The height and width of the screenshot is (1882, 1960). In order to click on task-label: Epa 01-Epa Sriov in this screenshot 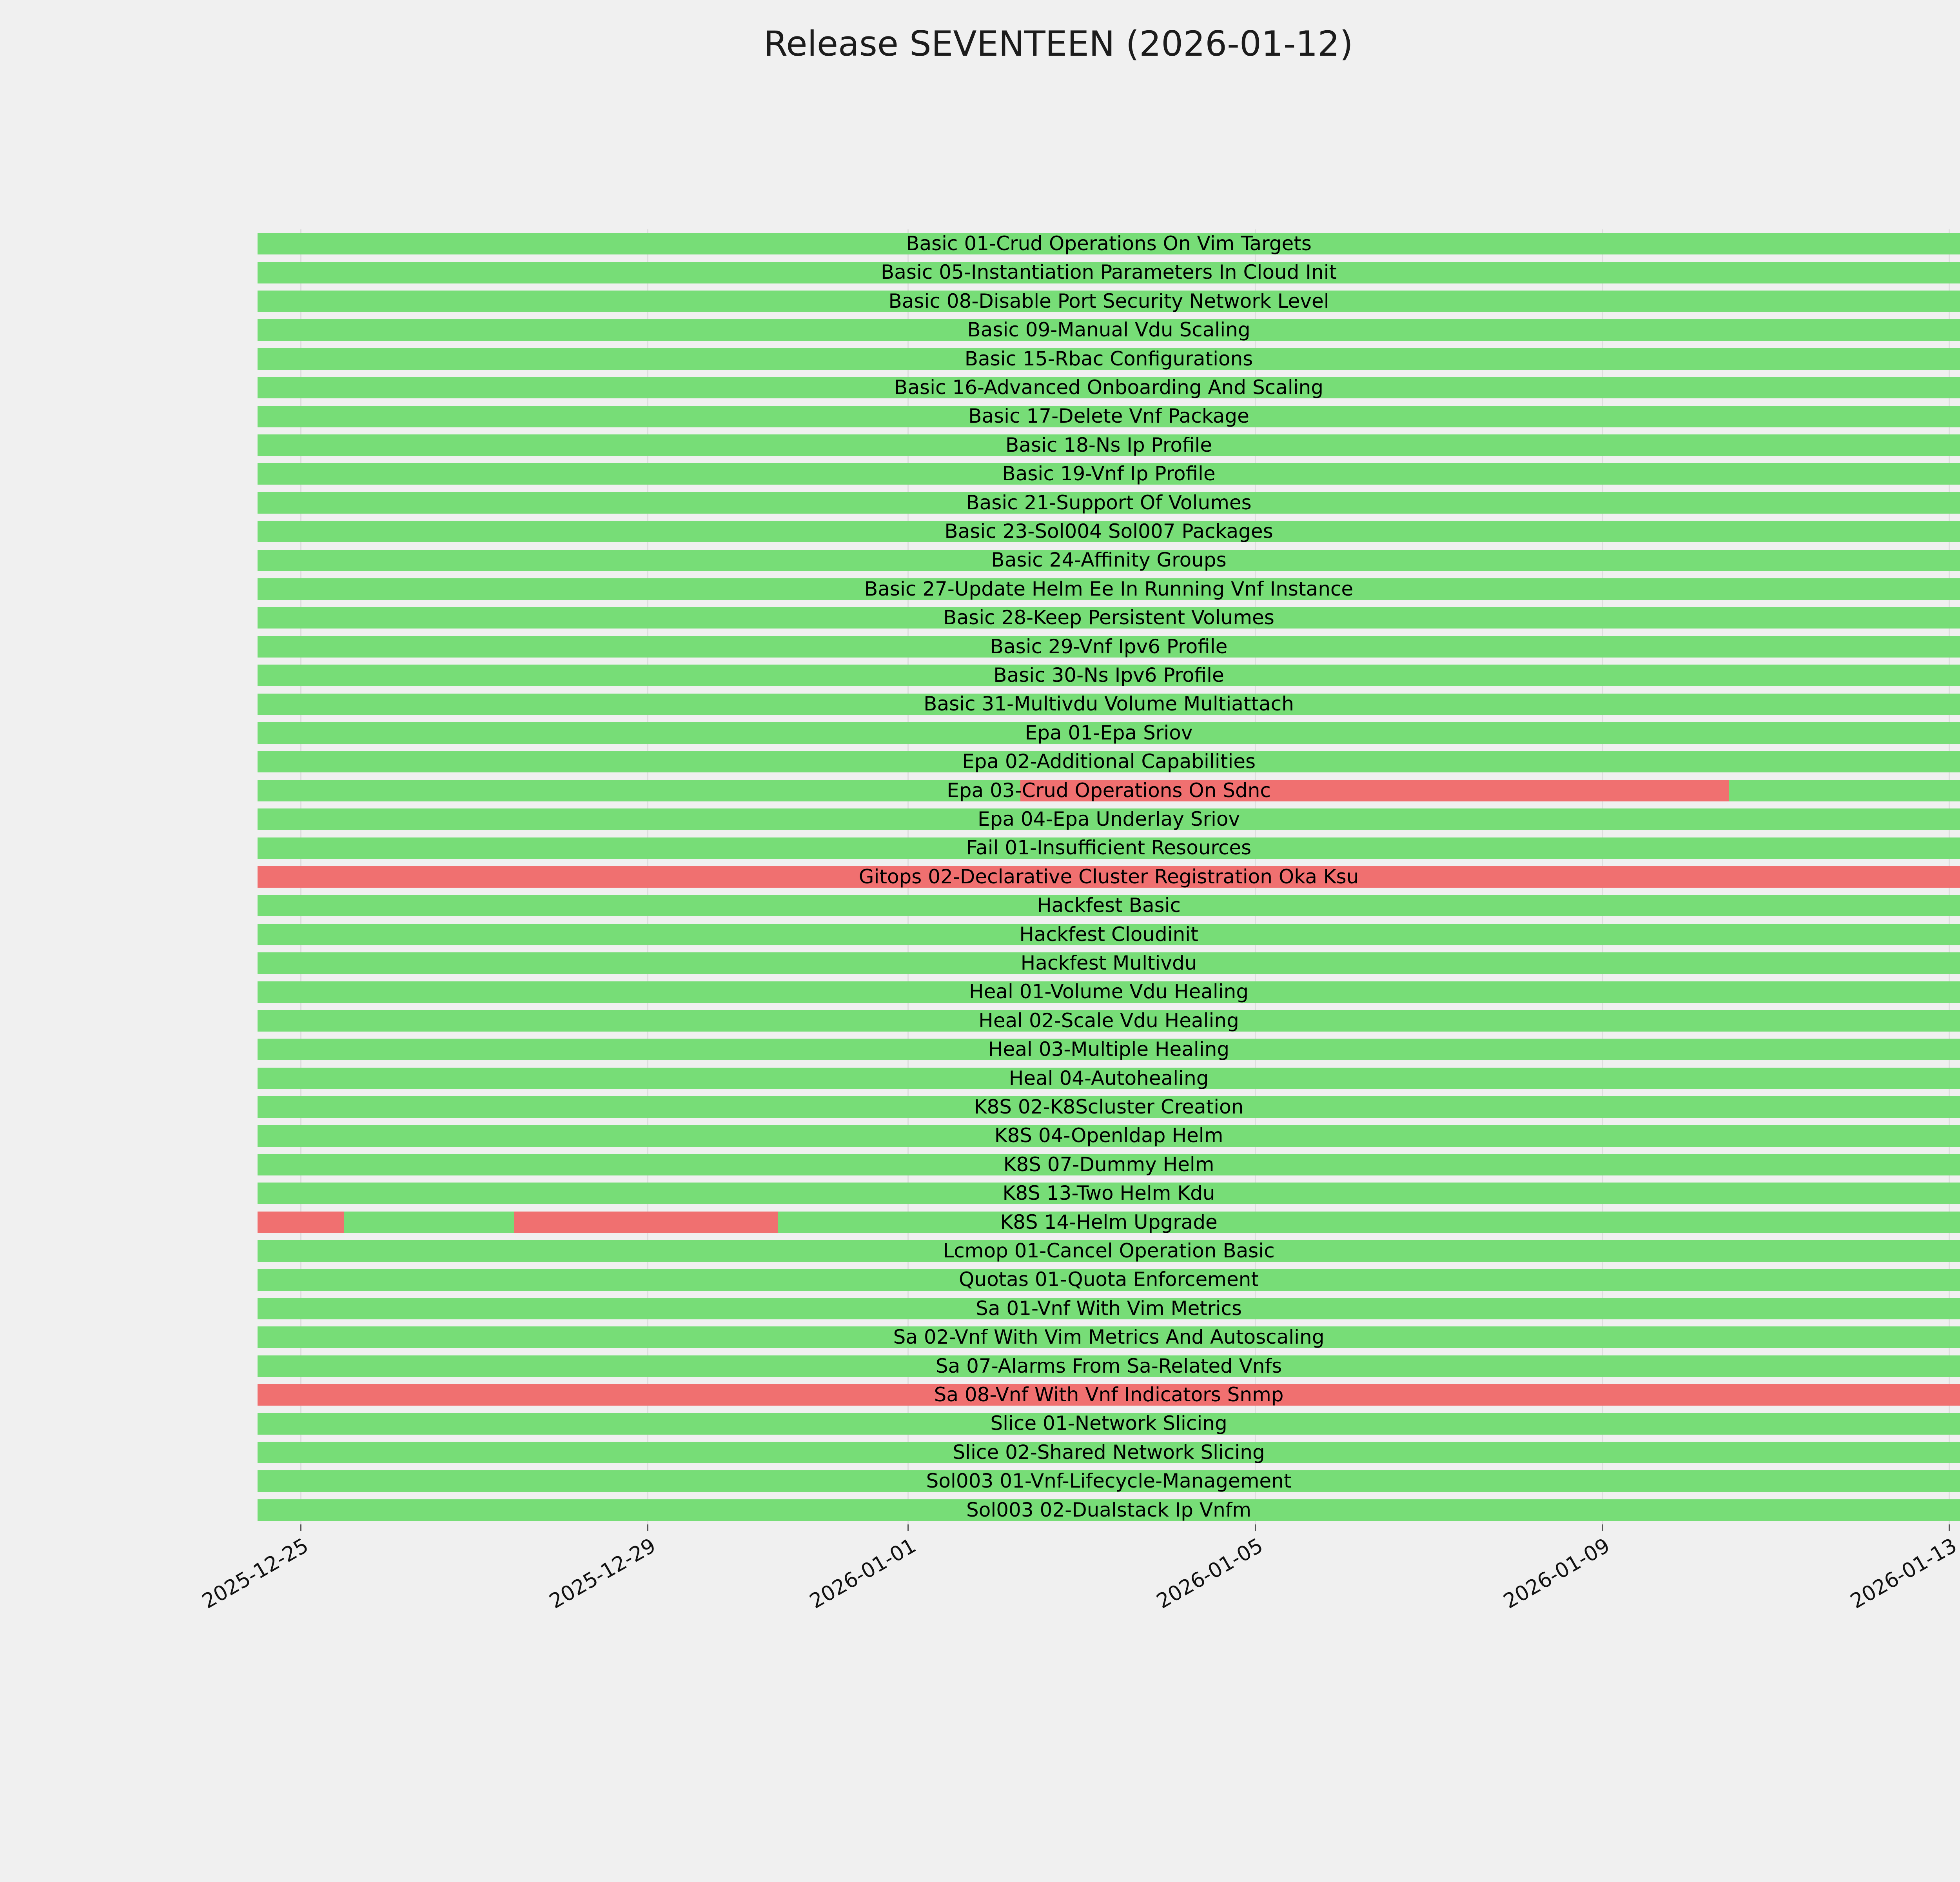, I will do `click(1109, 732)`.